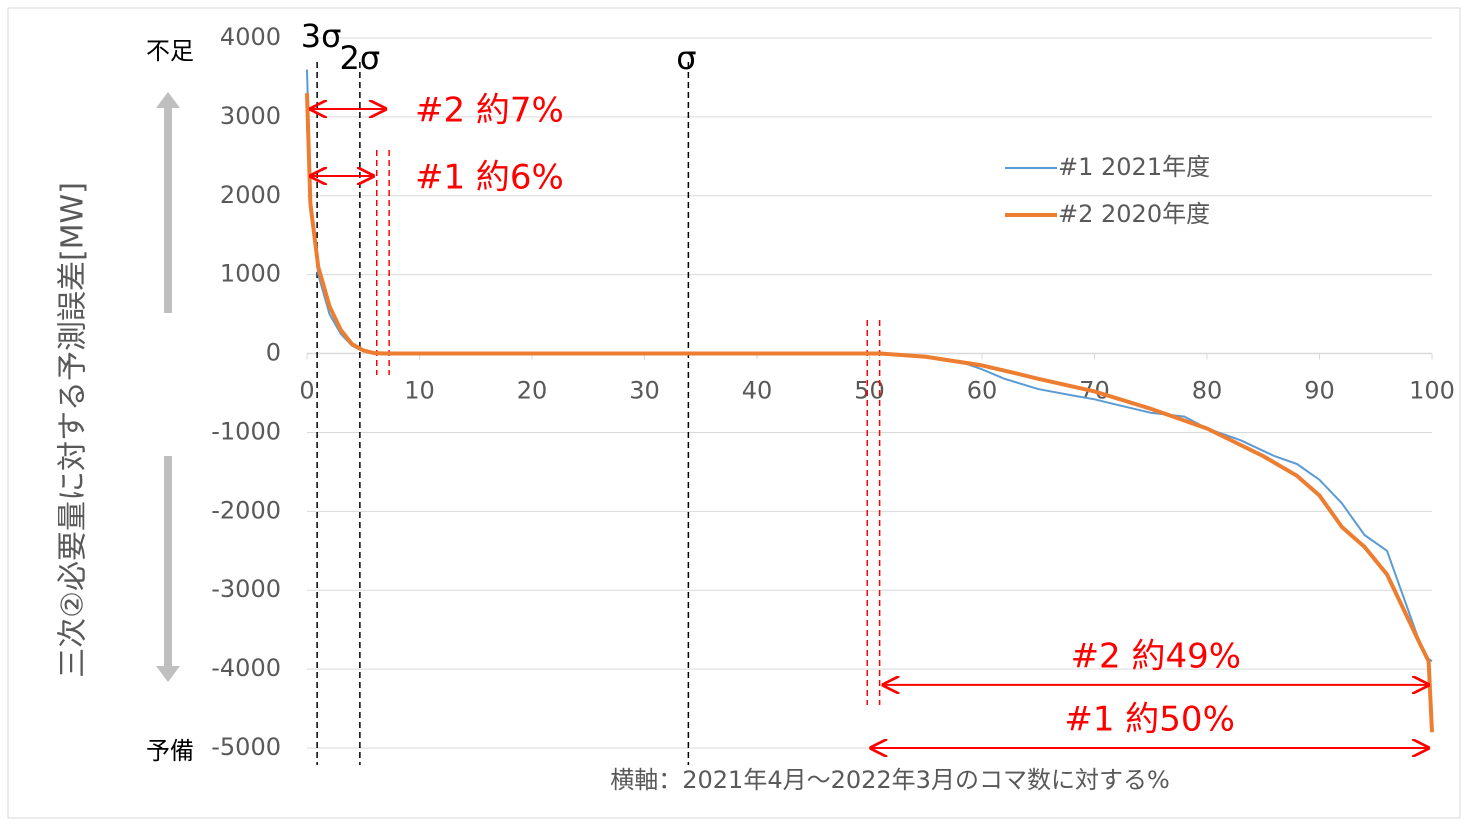 This screenshot has height=828, width=1468. What do you see at coordinates (890, 780) in the screenshot?
I see `x-axis-title: 横軸：2021年4月～2022年3月のコマ数に対する%` at bounding box center [890, 780].